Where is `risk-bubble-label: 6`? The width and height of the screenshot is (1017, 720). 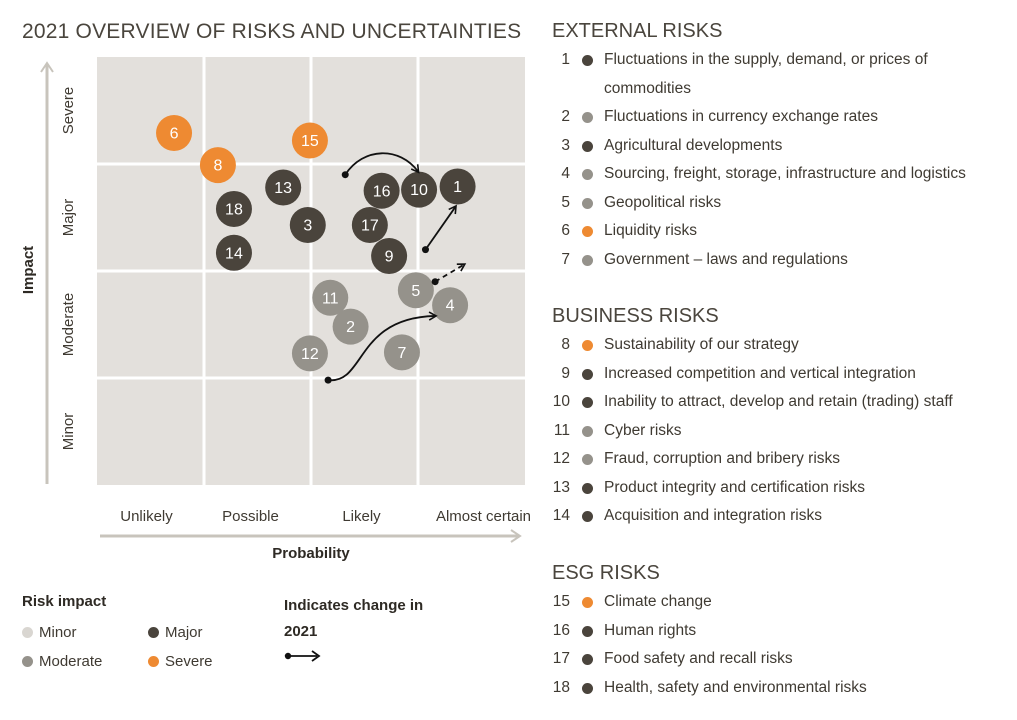 risk-bubble-label: 6 is located at coordinates (174, 133).